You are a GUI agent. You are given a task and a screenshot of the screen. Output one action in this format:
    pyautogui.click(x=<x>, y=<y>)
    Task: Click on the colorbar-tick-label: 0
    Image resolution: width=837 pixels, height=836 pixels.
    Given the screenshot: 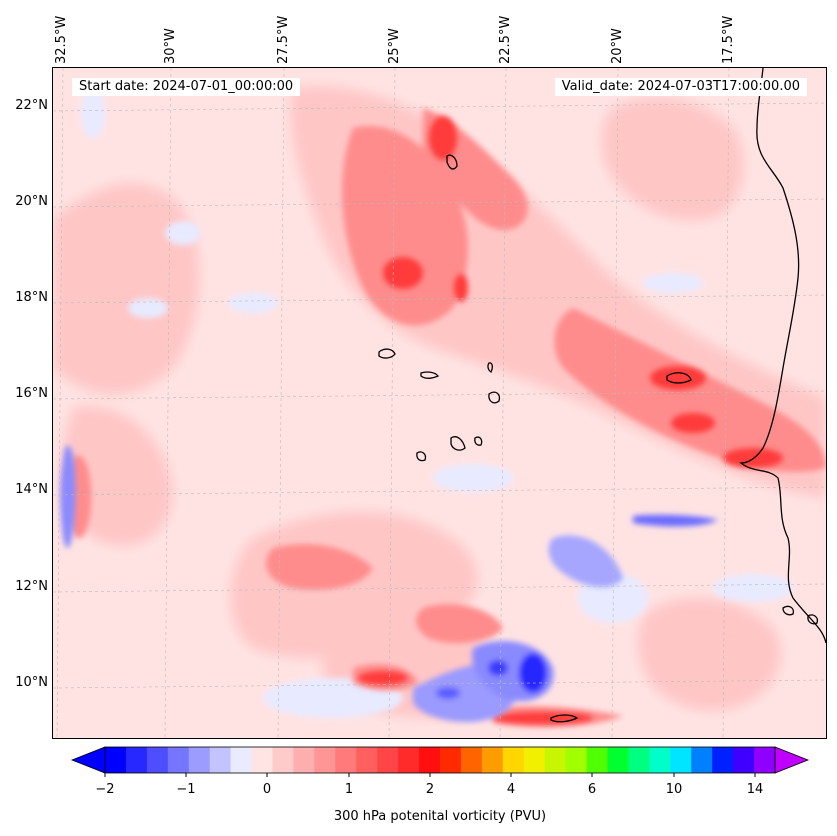 What is the action you would take?
    pyautogui.click(x=267, y=789)
    